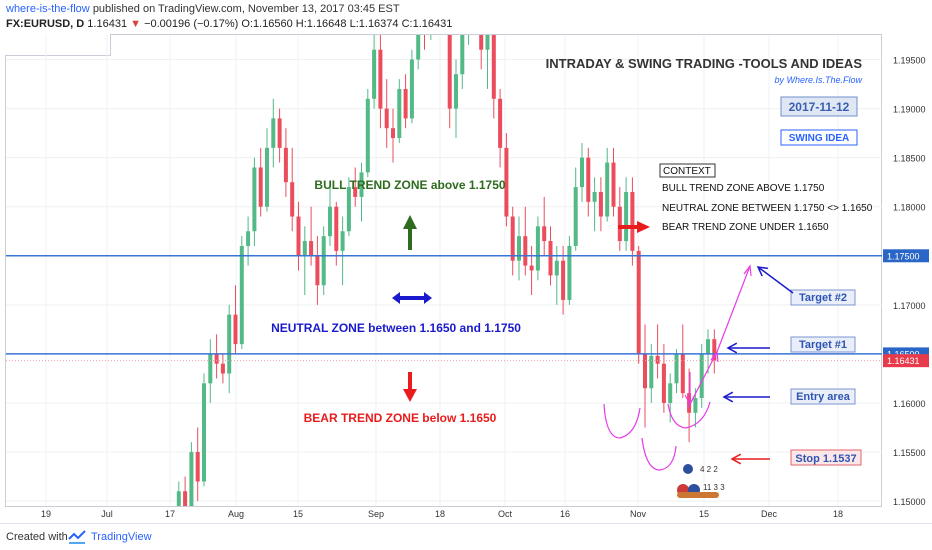 The width and height of the screenshot is (932, 550). Describe the element at coordinates (396, 328) in the screenshot. I see `neutral-zone-label: NEUTRAL ZONE between 1.1650 and 1.1750` at that location.